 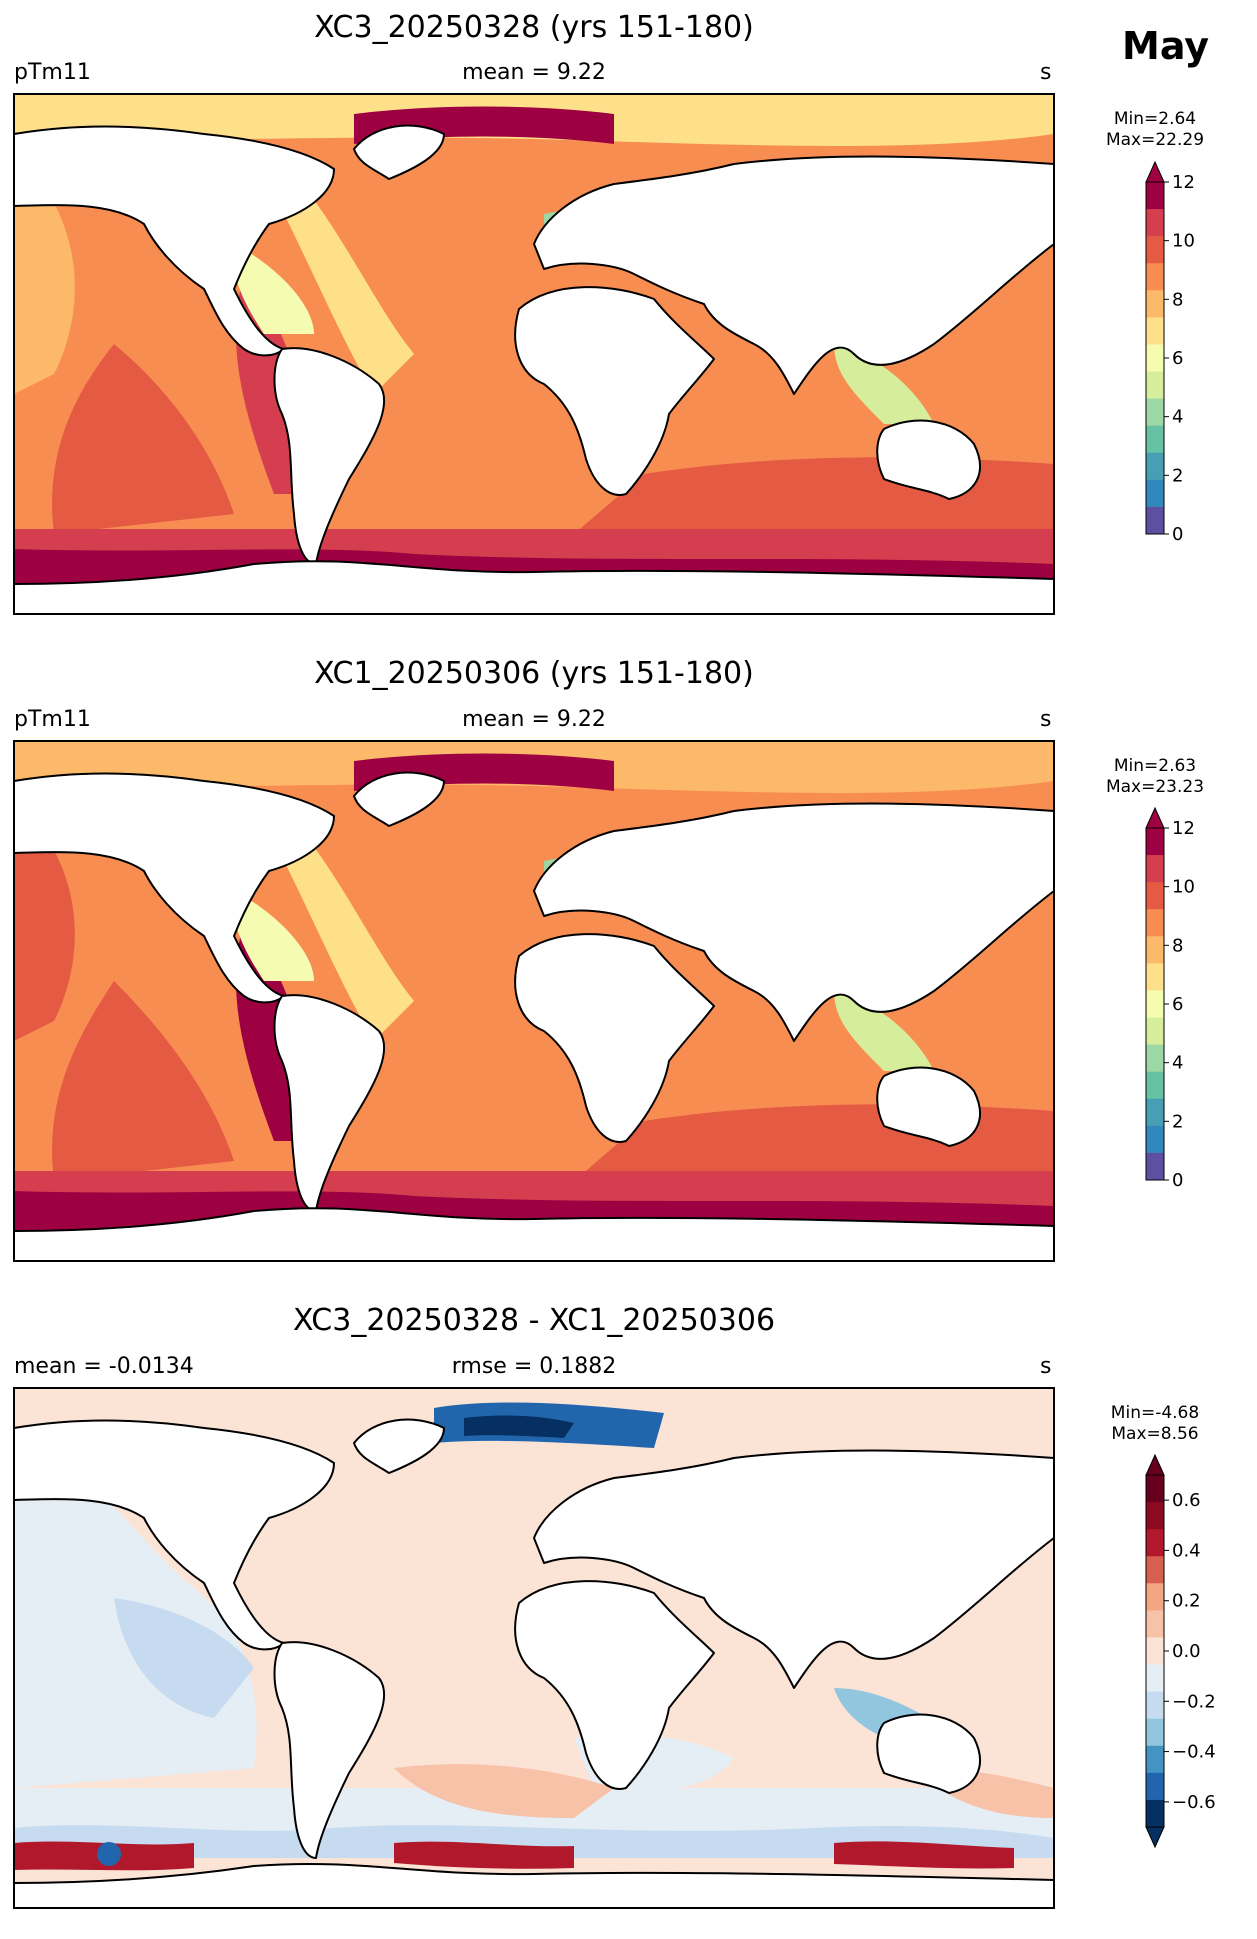 What do you see at coordinates (1186, 1651) in the screenshot?
I see `colorbar-tick-label: 0.0` at bounding box center [1186, 1651].